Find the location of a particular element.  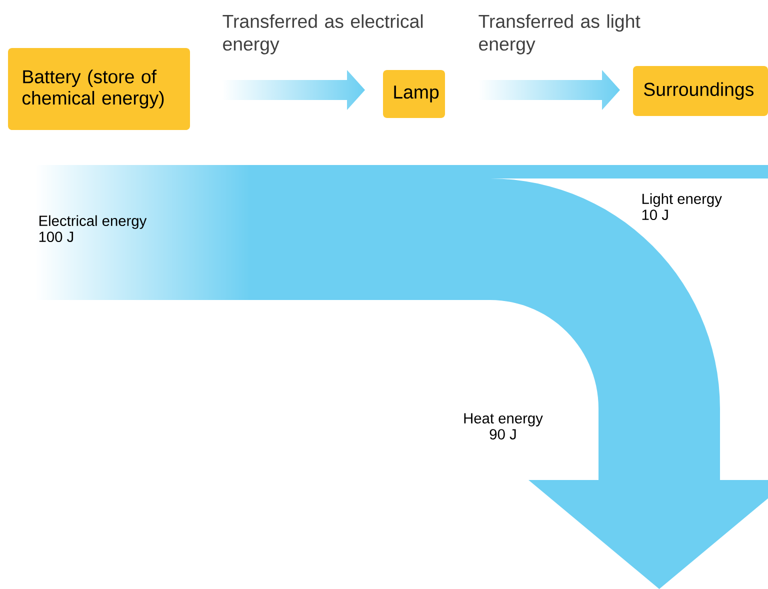

text: Transferred as light energy is located at coordinates (559, 34).